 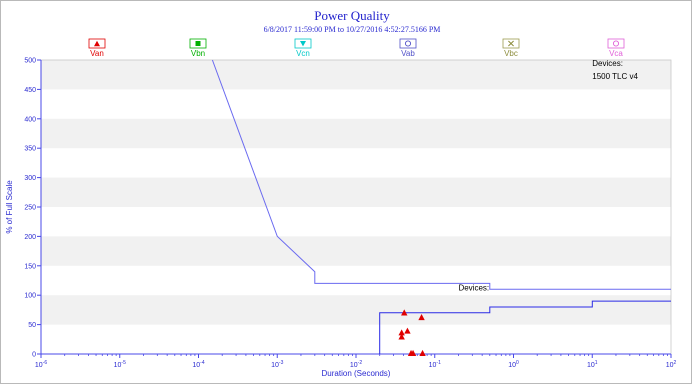 What do you see at coordinates (30, 119) in the screenshot?
I see `y-tick-label: 400` at bounding box center [30, 119].